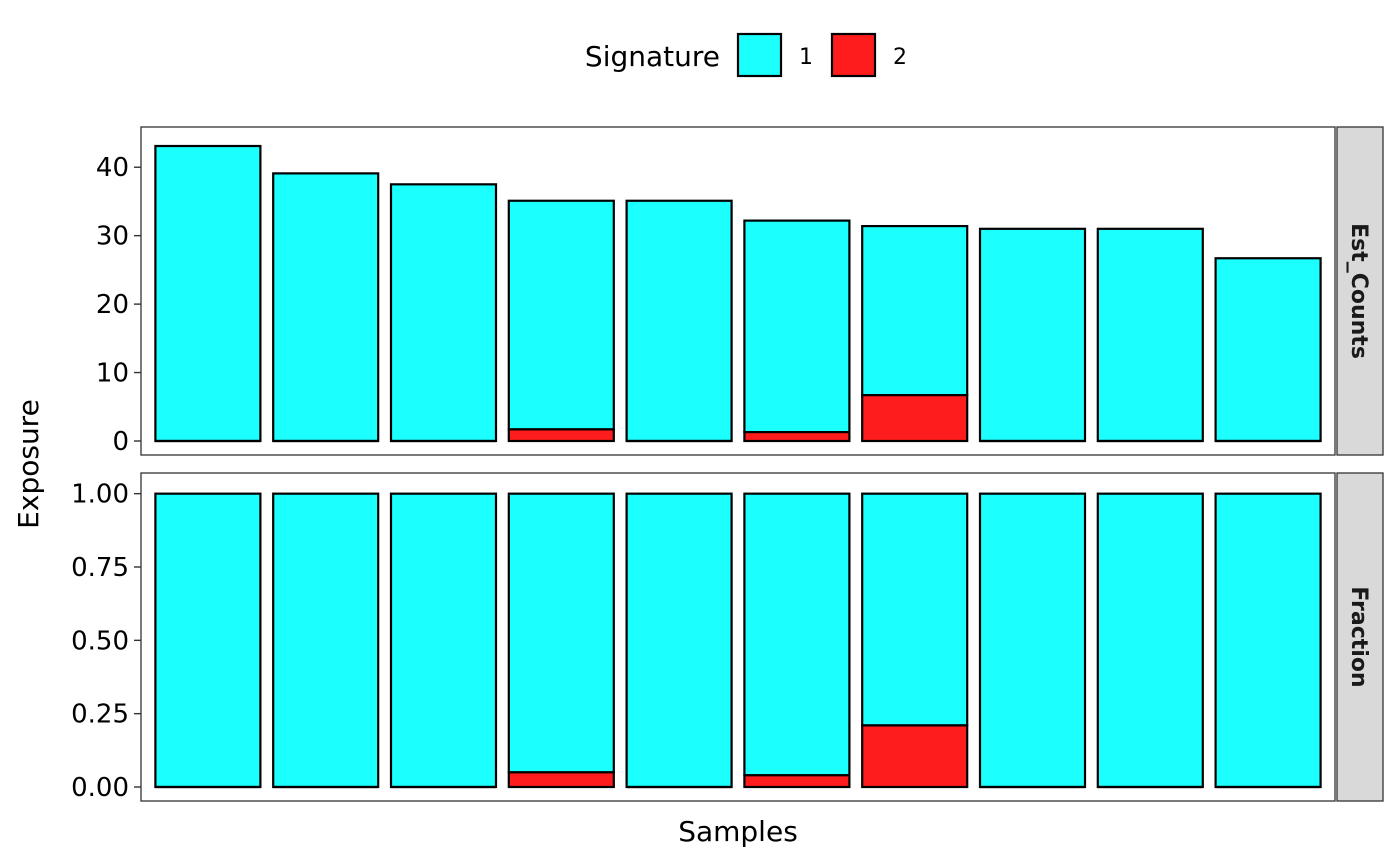 The width and height of the screenshot is (1400, 865). What do you see at coordinates (100, 788) in the screenshot?
I see `y-tick-label: 0.00` at bounding box center [100, 788].